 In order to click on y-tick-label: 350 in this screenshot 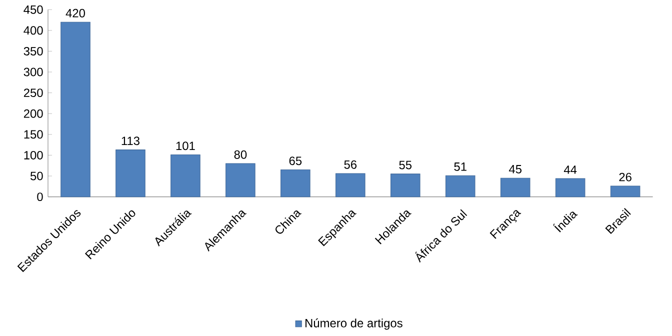, I will do `click(33, 51)`.